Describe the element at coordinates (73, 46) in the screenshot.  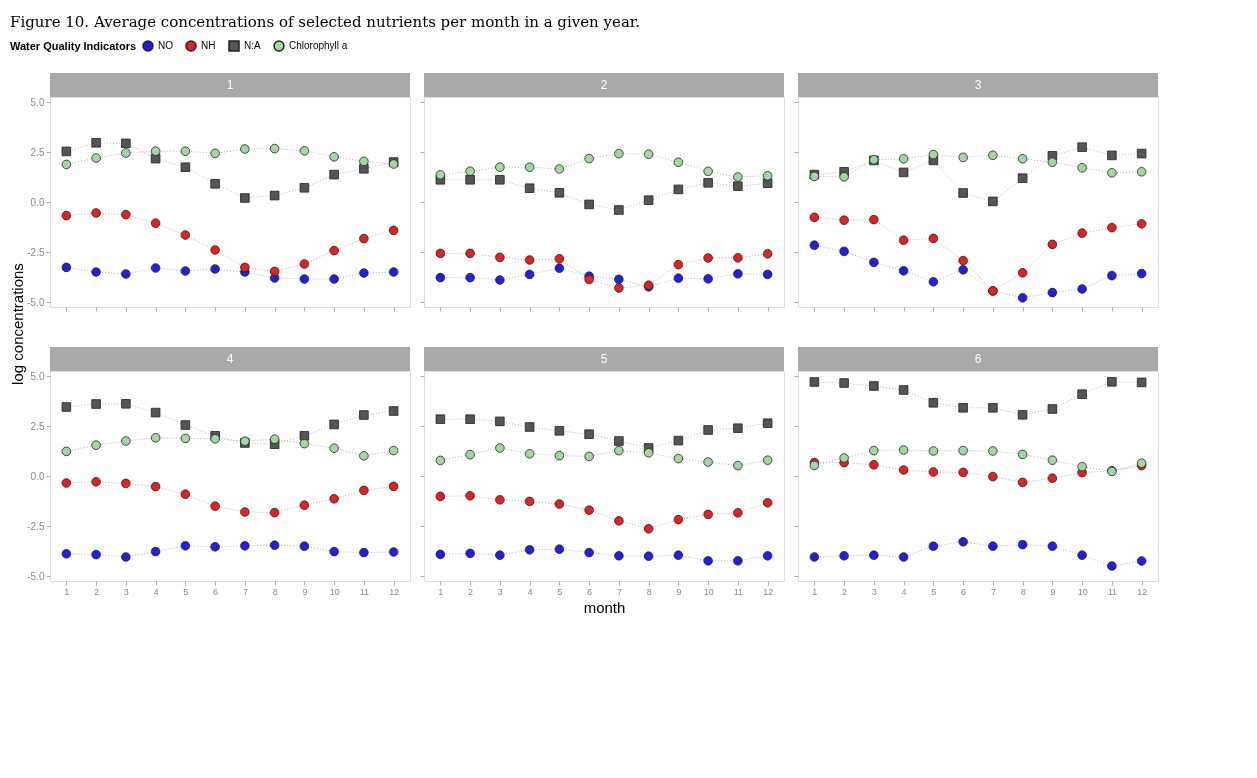
I see `legend-title: Water Quality Indicators` at that location.